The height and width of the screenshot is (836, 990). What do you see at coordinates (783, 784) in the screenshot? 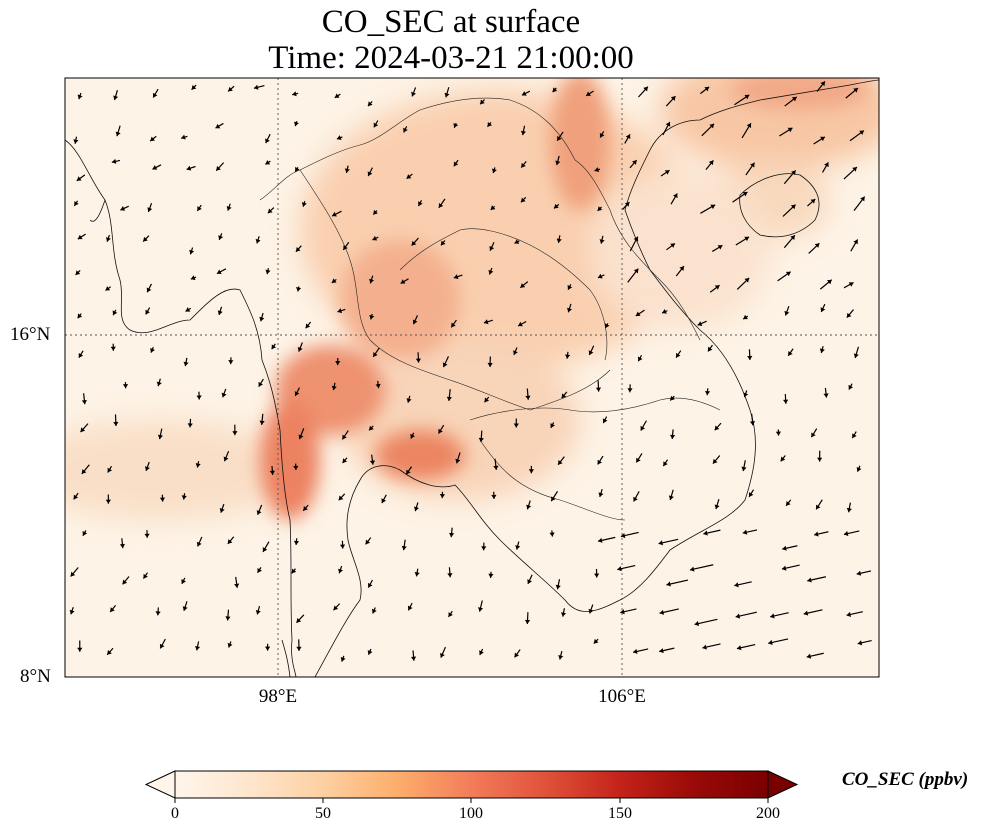
I see `colorbar-extend-max` at bounding box center [783, 784].